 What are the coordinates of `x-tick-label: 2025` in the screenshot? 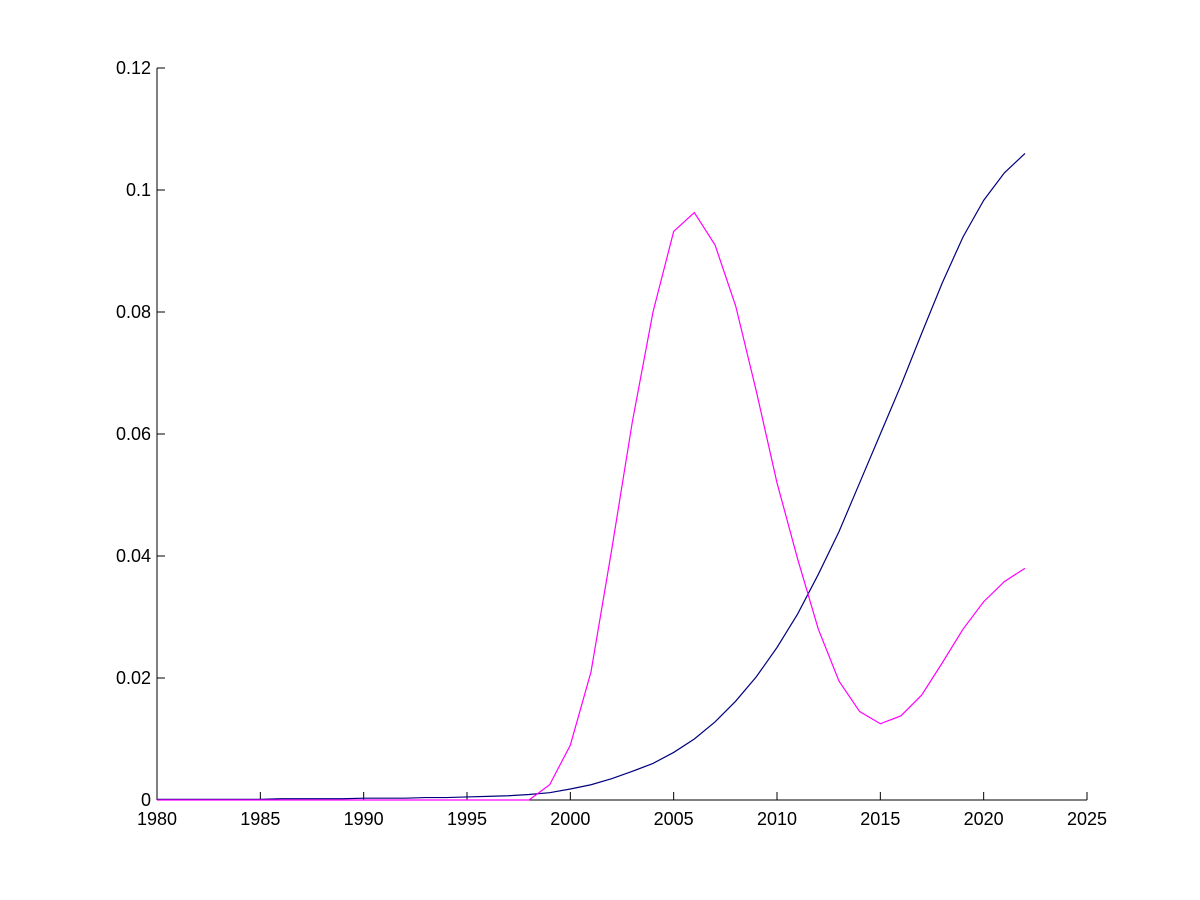 It's located at (1087, 819).